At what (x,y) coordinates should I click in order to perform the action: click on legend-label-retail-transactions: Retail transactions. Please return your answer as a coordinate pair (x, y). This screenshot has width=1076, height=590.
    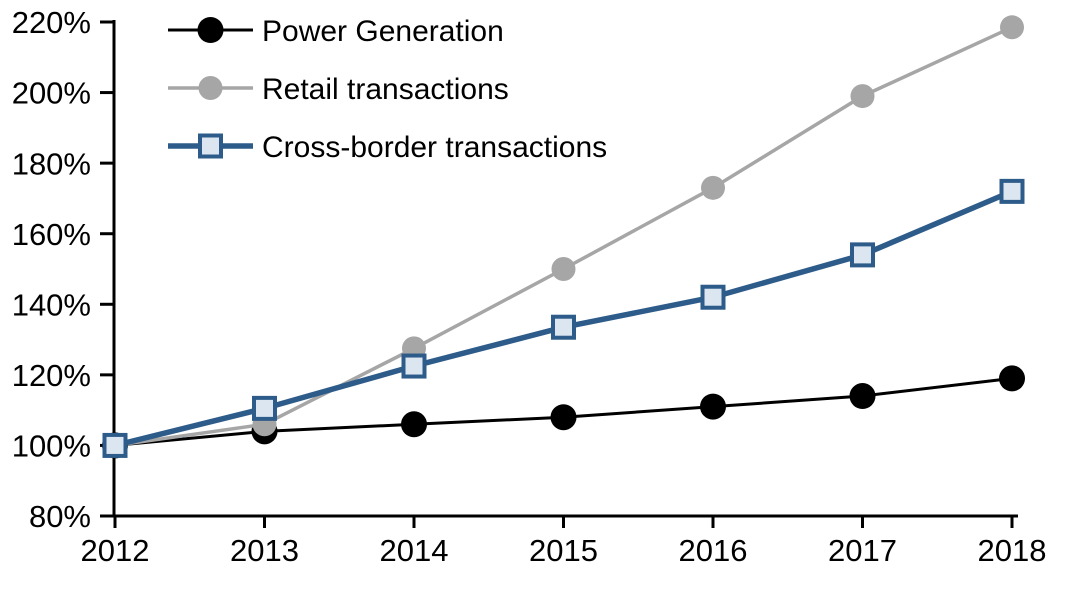
    Looking at the image, I should click on (385, 89).